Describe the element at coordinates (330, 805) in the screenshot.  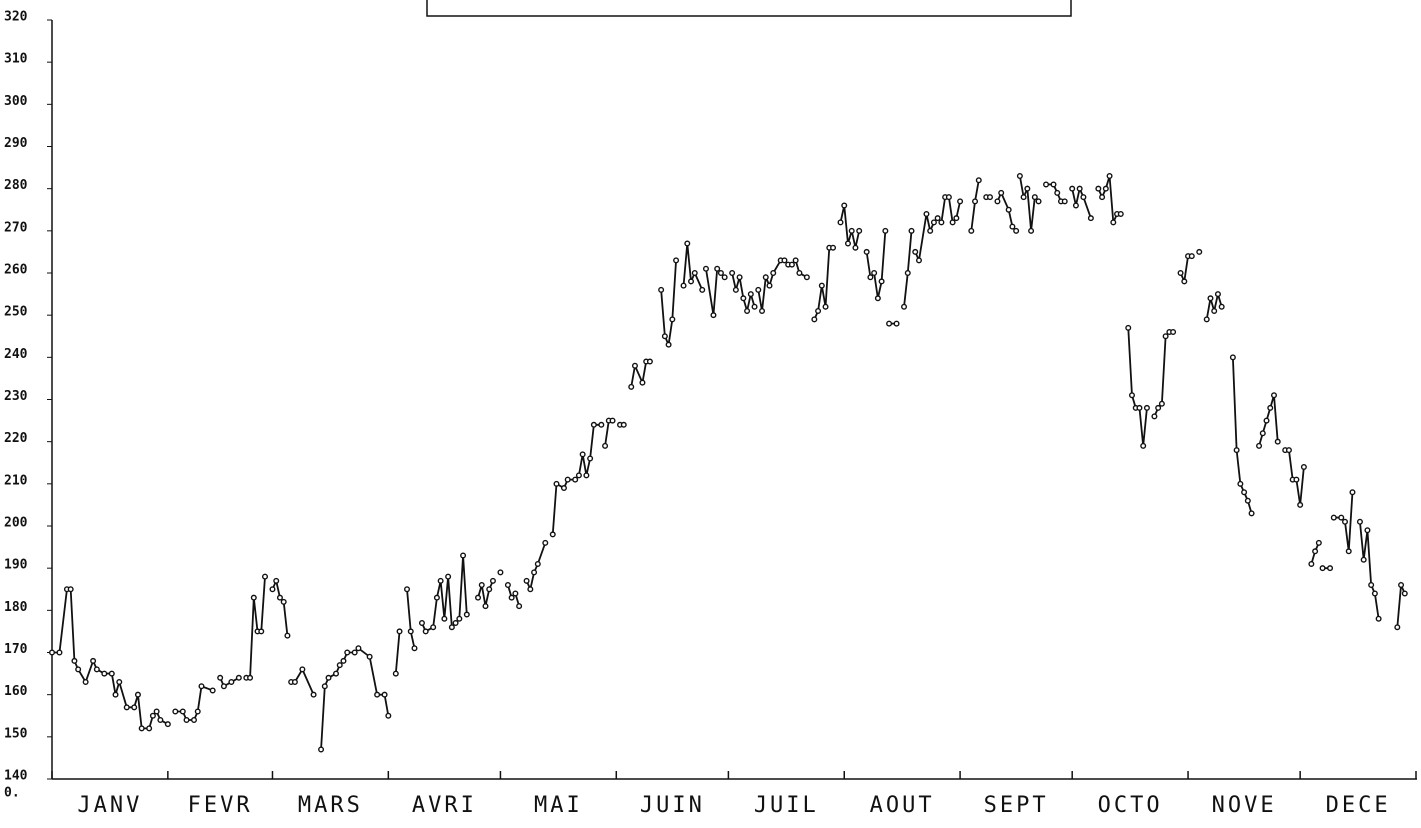
I see `x-tick-label: MARS` at that location.